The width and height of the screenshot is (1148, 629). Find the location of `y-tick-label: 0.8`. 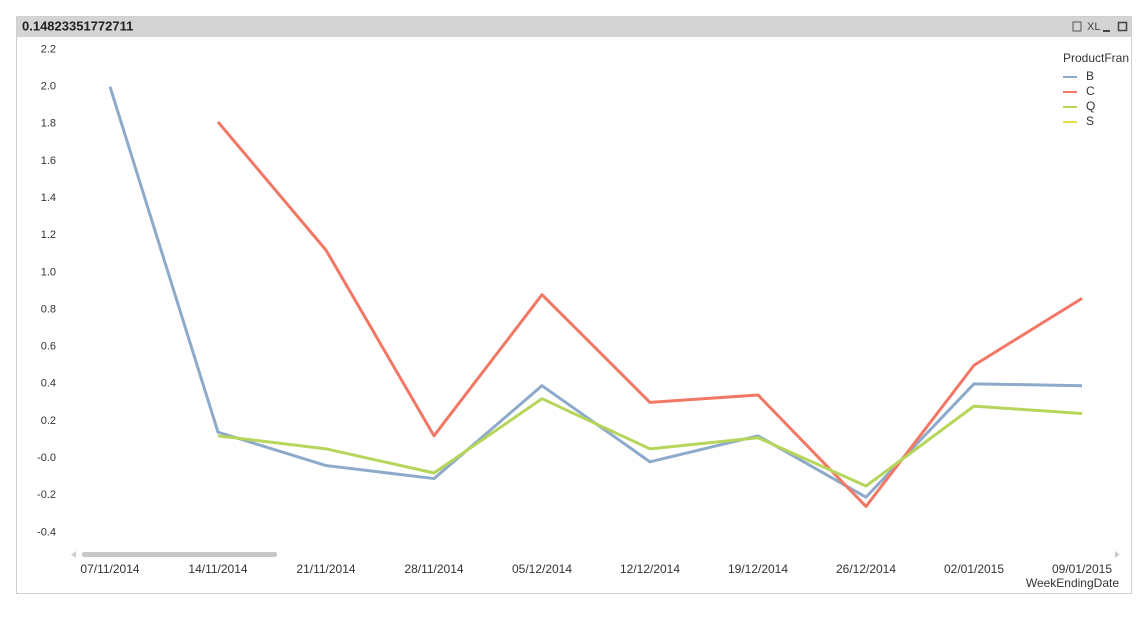

y-tick-label: 0.8 is located at coordinates (48, 309).